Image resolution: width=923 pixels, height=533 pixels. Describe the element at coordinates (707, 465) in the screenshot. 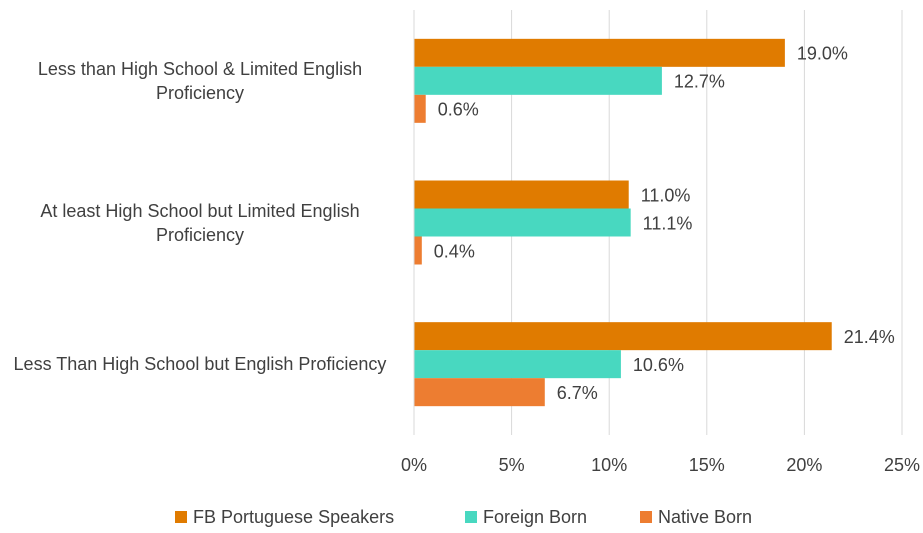

I see `x-tick-label: 15%` at that location.